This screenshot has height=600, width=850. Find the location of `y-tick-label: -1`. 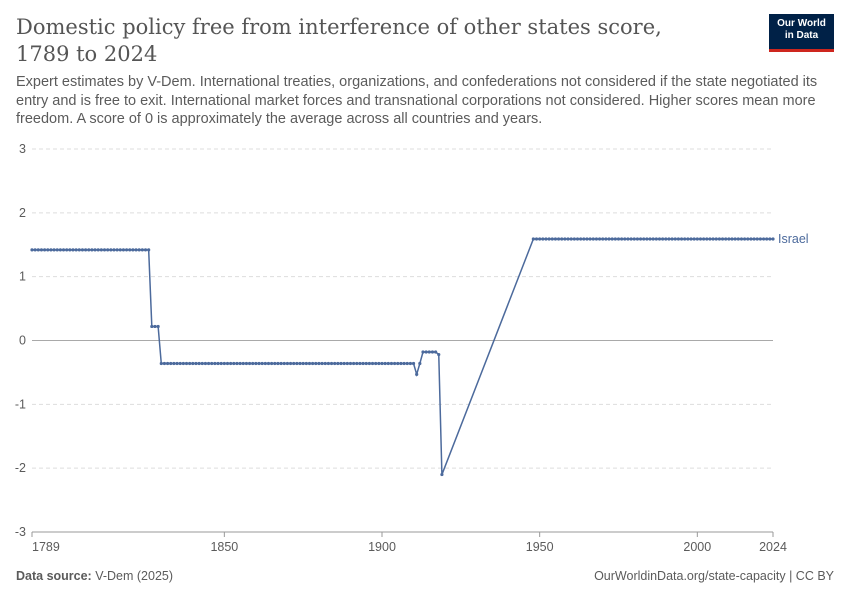

y-tick-label: -1 is located at coordinates (20, 404).